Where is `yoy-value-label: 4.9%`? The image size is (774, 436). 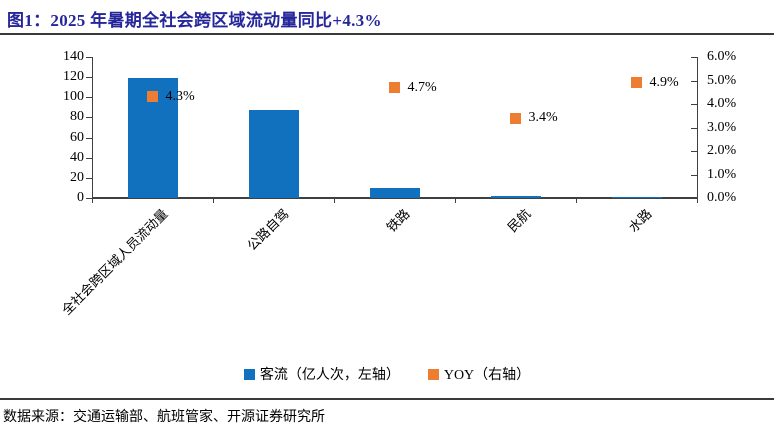 yoy-value-label: 4.9% is located at coordinates (664, 82).